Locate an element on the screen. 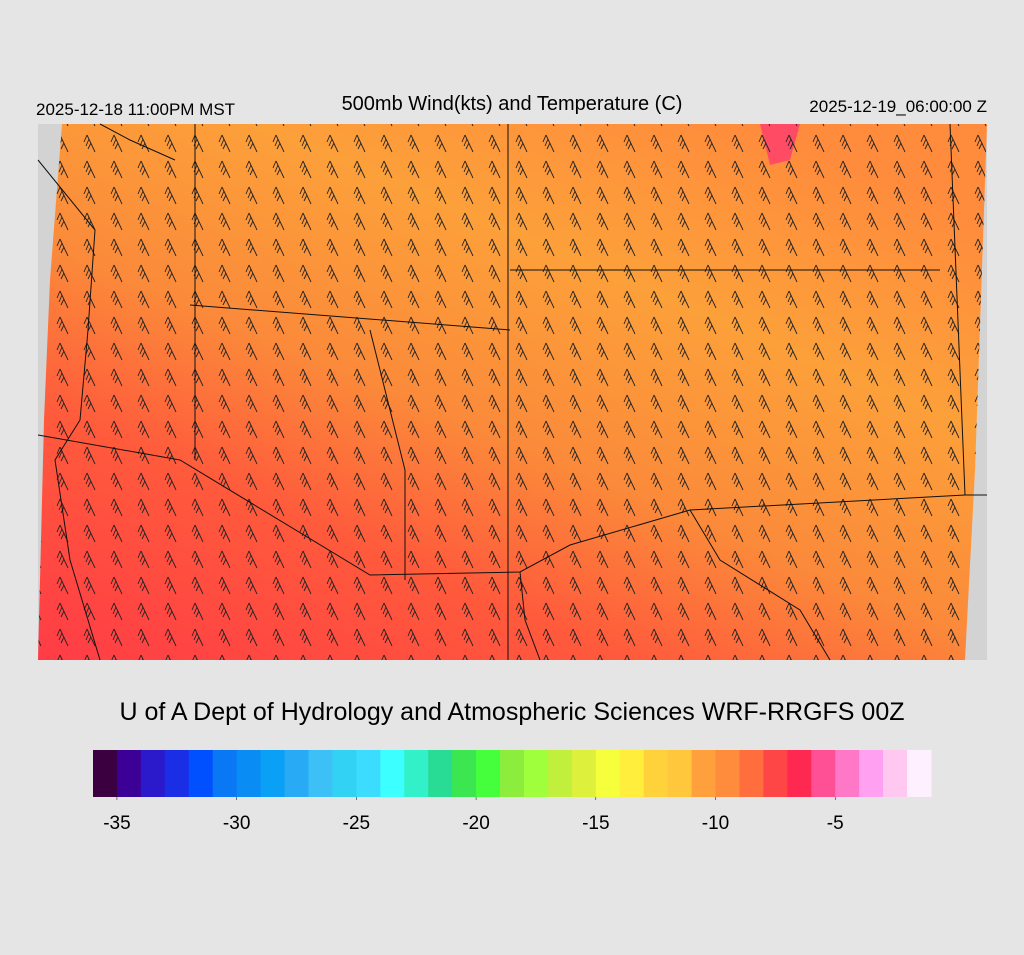 This screenshot has height=955, width=1024. colorbar-tick-label: -10 is located at coordinates (715, 823).